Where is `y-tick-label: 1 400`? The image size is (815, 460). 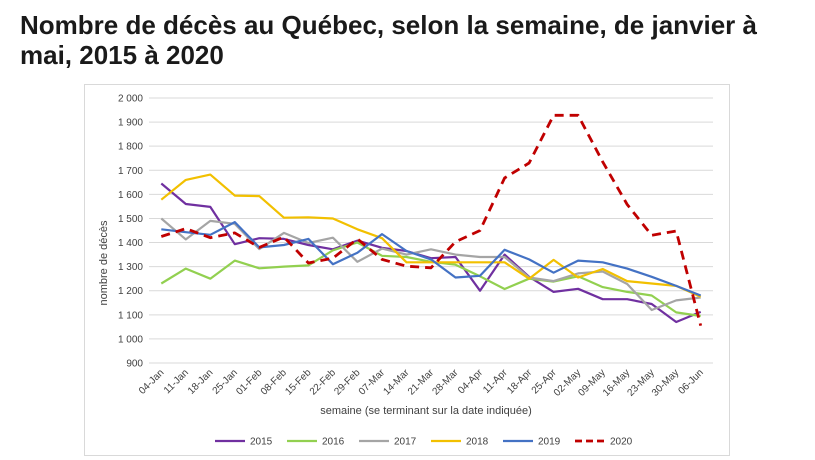 y-tick-label: 1 400 is located at coordinates (130, 243).